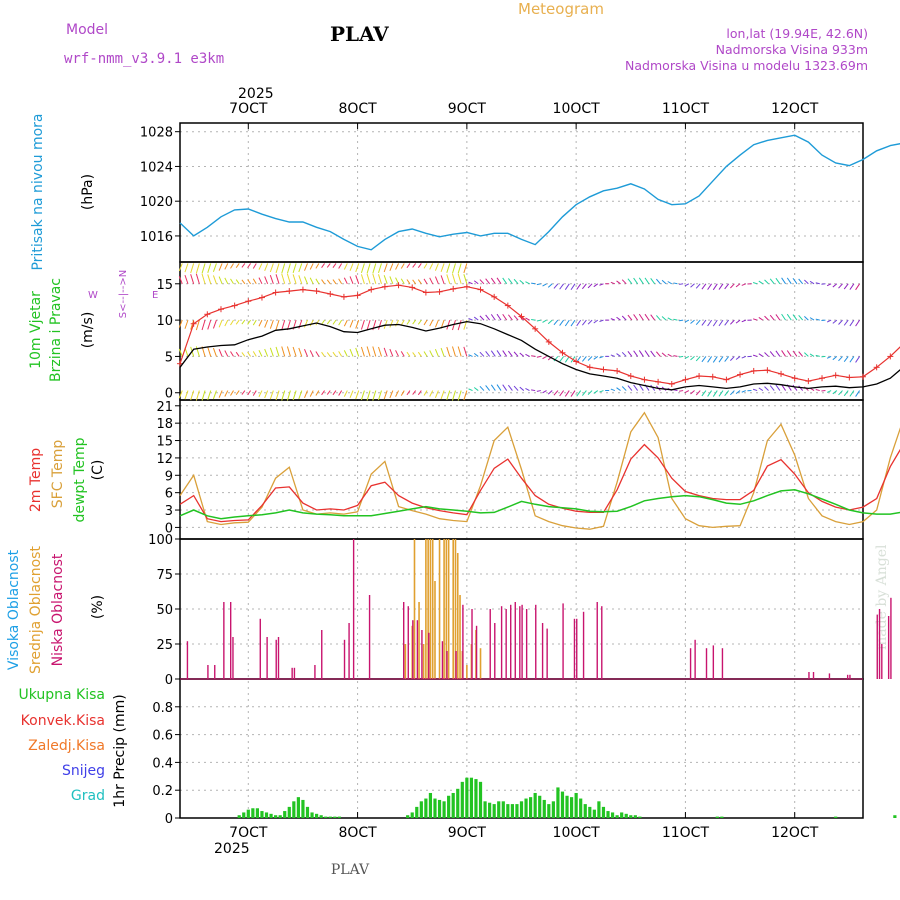 This screenshot has height=900, width=900. What do you see at coordinates (38, 191) in the screenshot?
I see `pressure-ylabel: Pritisak na nivou mora` at bounding box center [38, 191].